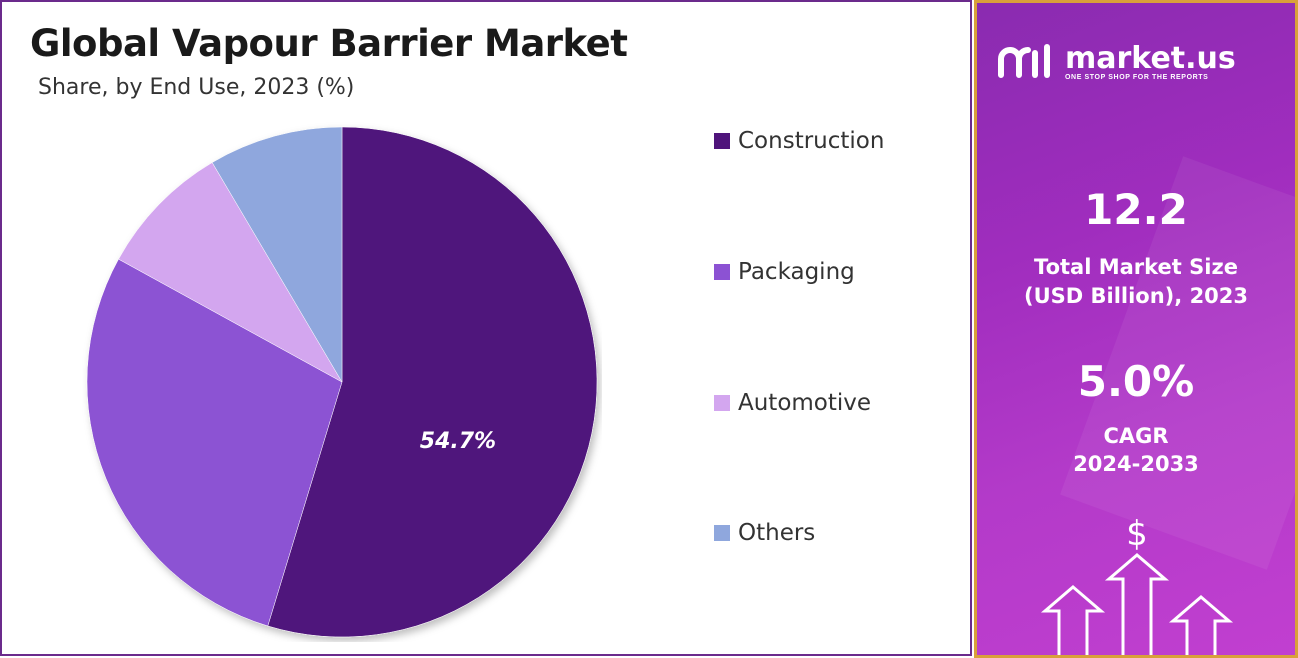 The width and height of the screenshot is (1298, 658). Describe the element at coordinates (329, 43) in the screenshot. I see `chart-title: Global Vapour Barrier Market` at that location.